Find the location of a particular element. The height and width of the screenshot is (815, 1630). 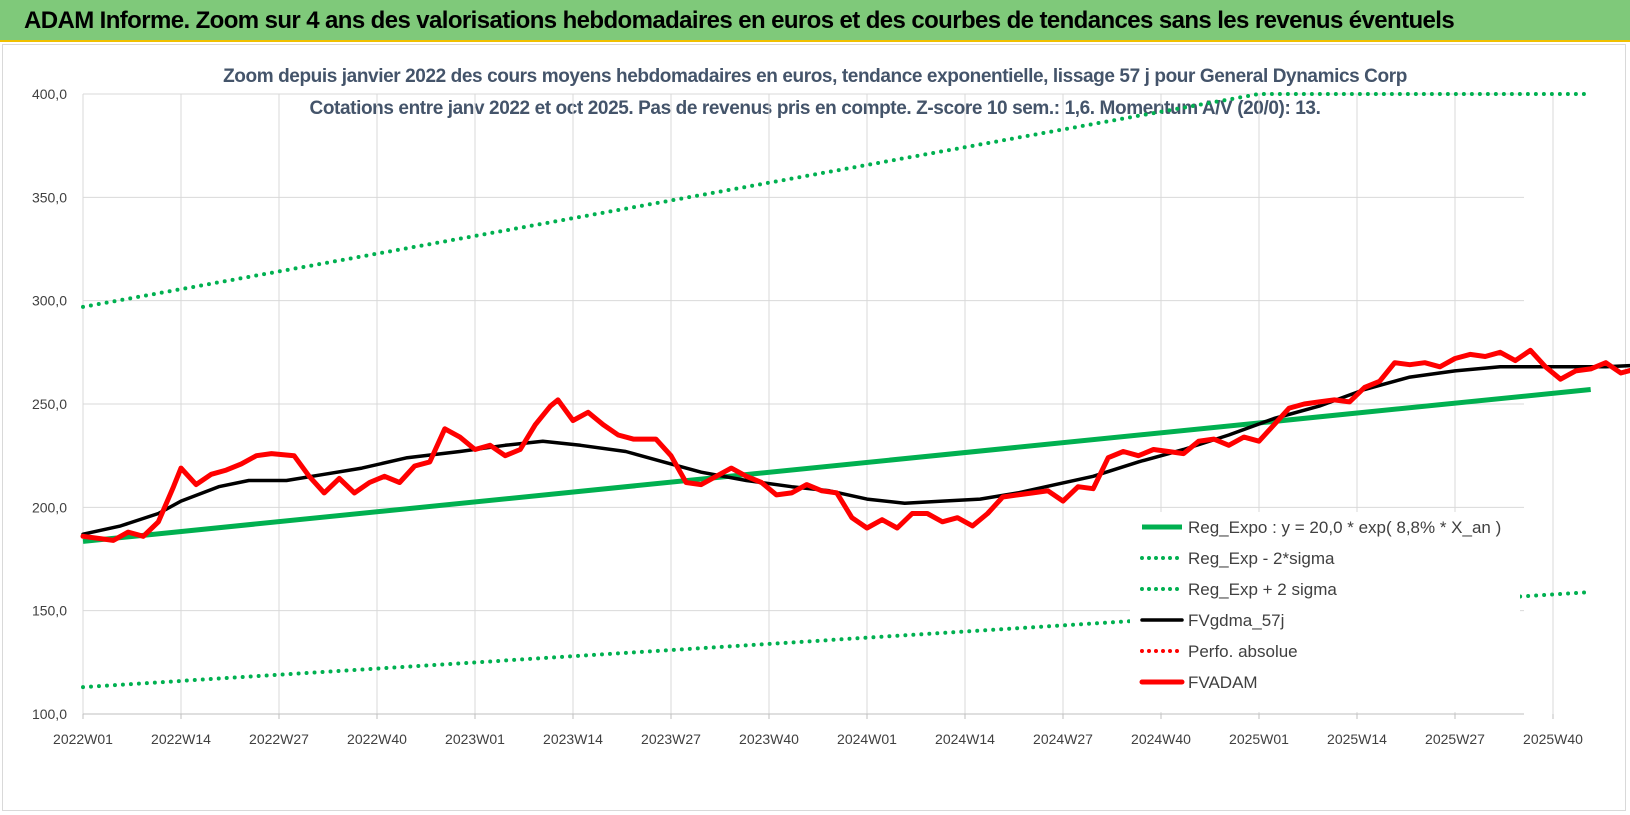

x-tick-label: 2022W27 is located at coordinates (279, 739).